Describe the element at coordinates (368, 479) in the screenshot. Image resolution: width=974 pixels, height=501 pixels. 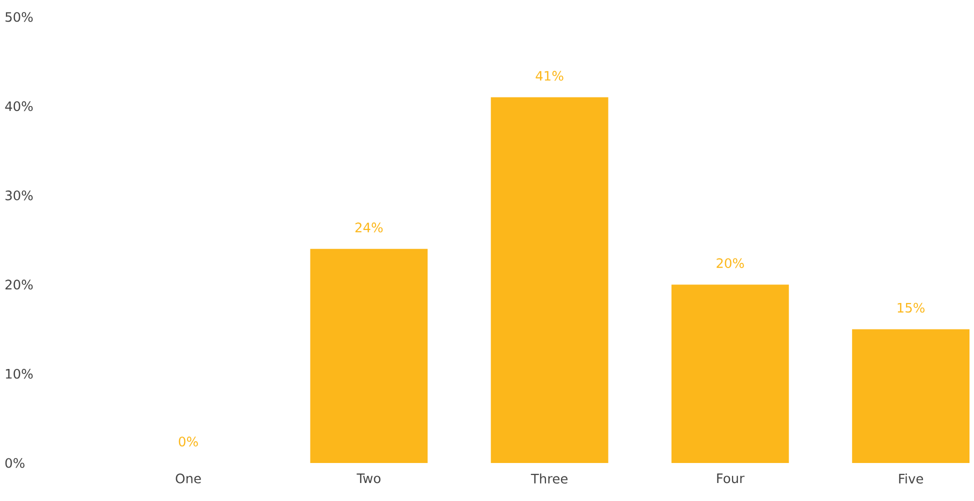
I see `x-tick-label: Two` at that location.